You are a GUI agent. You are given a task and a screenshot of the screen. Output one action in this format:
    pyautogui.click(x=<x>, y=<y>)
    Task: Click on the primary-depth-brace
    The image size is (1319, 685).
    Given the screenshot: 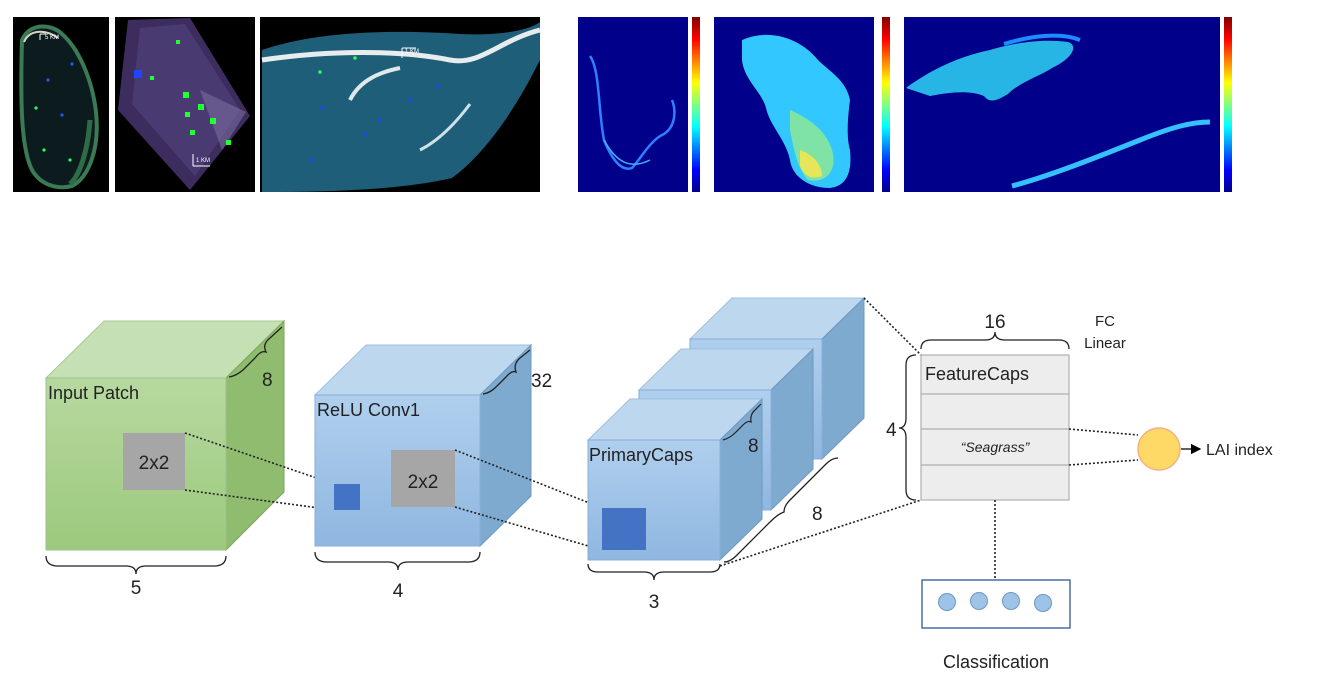 What is the action you would take?
    pyautogui.click(x=742, y=422)
    